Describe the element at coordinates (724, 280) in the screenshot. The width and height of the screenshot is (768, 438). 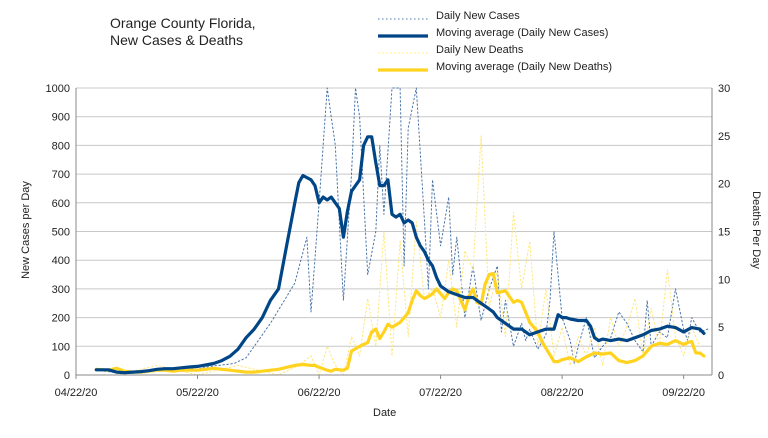
I see `y2-tick-label-10: 10` at that location.